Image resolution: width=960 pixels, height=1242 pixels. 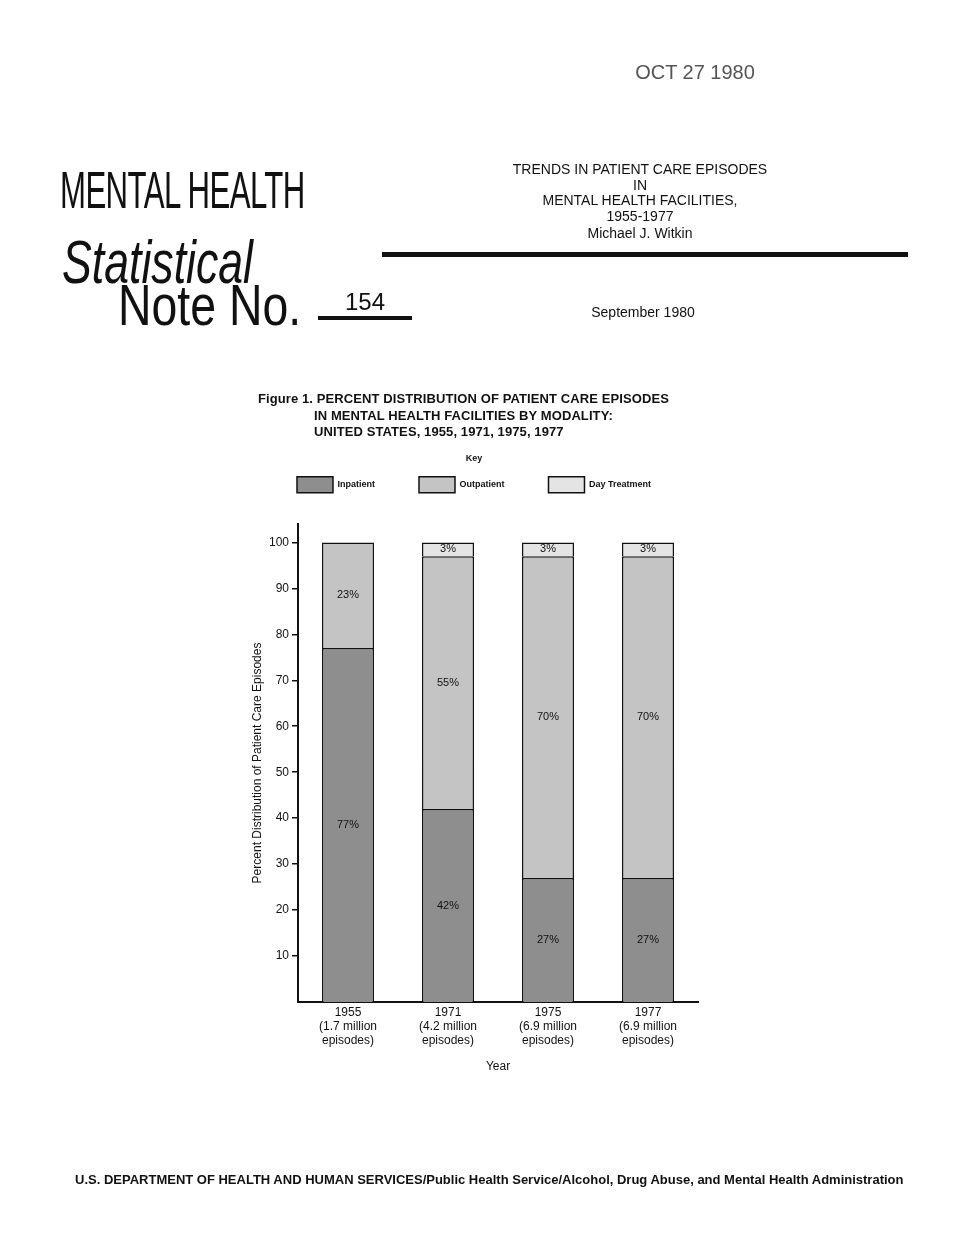 What do you see at coordinates (282, 771) in the screenshot?
I see `y-tick-label: 50` at bounding box center [282, 771].